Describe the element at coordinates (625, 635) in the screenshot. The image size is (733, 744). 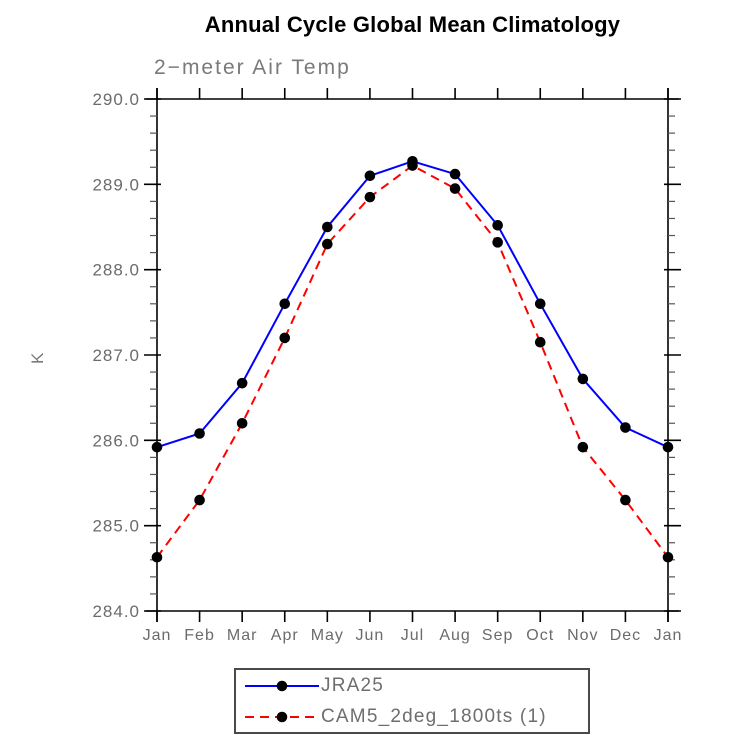
I see `svg-text: Dec` at that location.